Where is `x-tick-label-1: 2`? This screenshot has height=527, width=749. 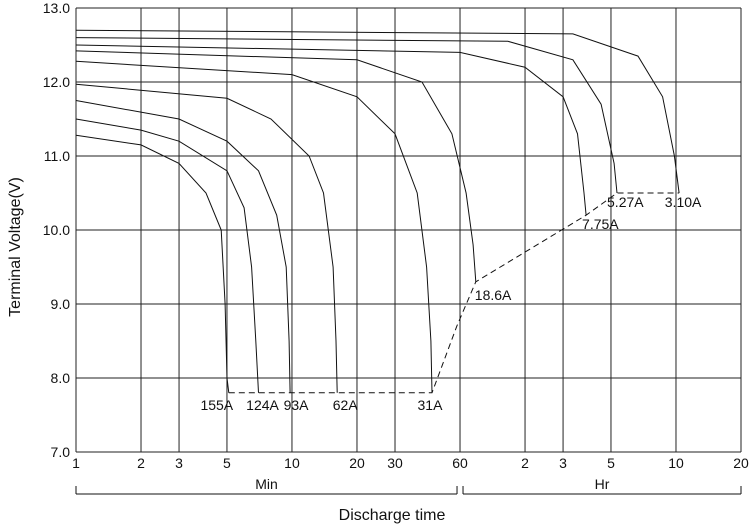
x-tick-label-1: 2 is located at coordinates (141, 463).